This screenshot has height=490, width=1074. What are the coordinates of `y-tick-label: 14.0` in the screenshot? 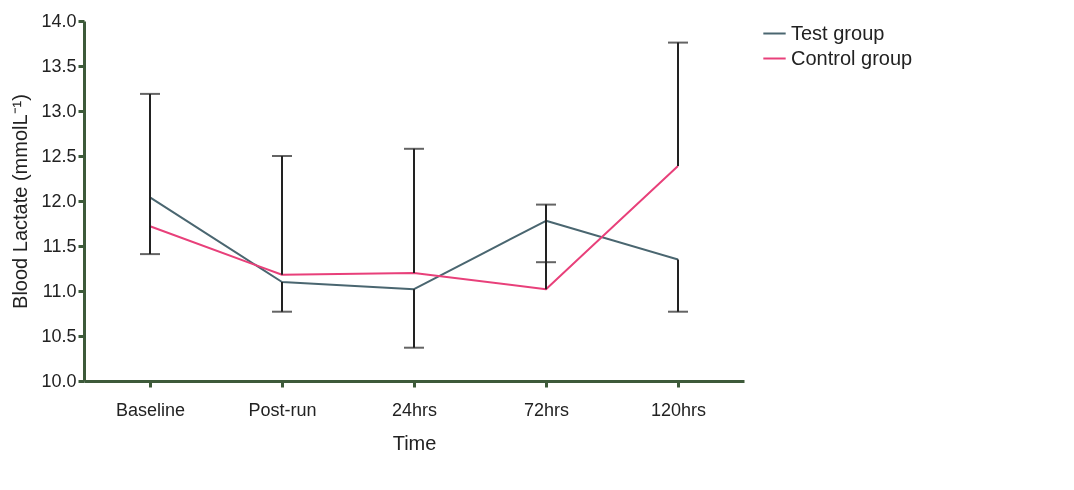 It's located at (59, 20).